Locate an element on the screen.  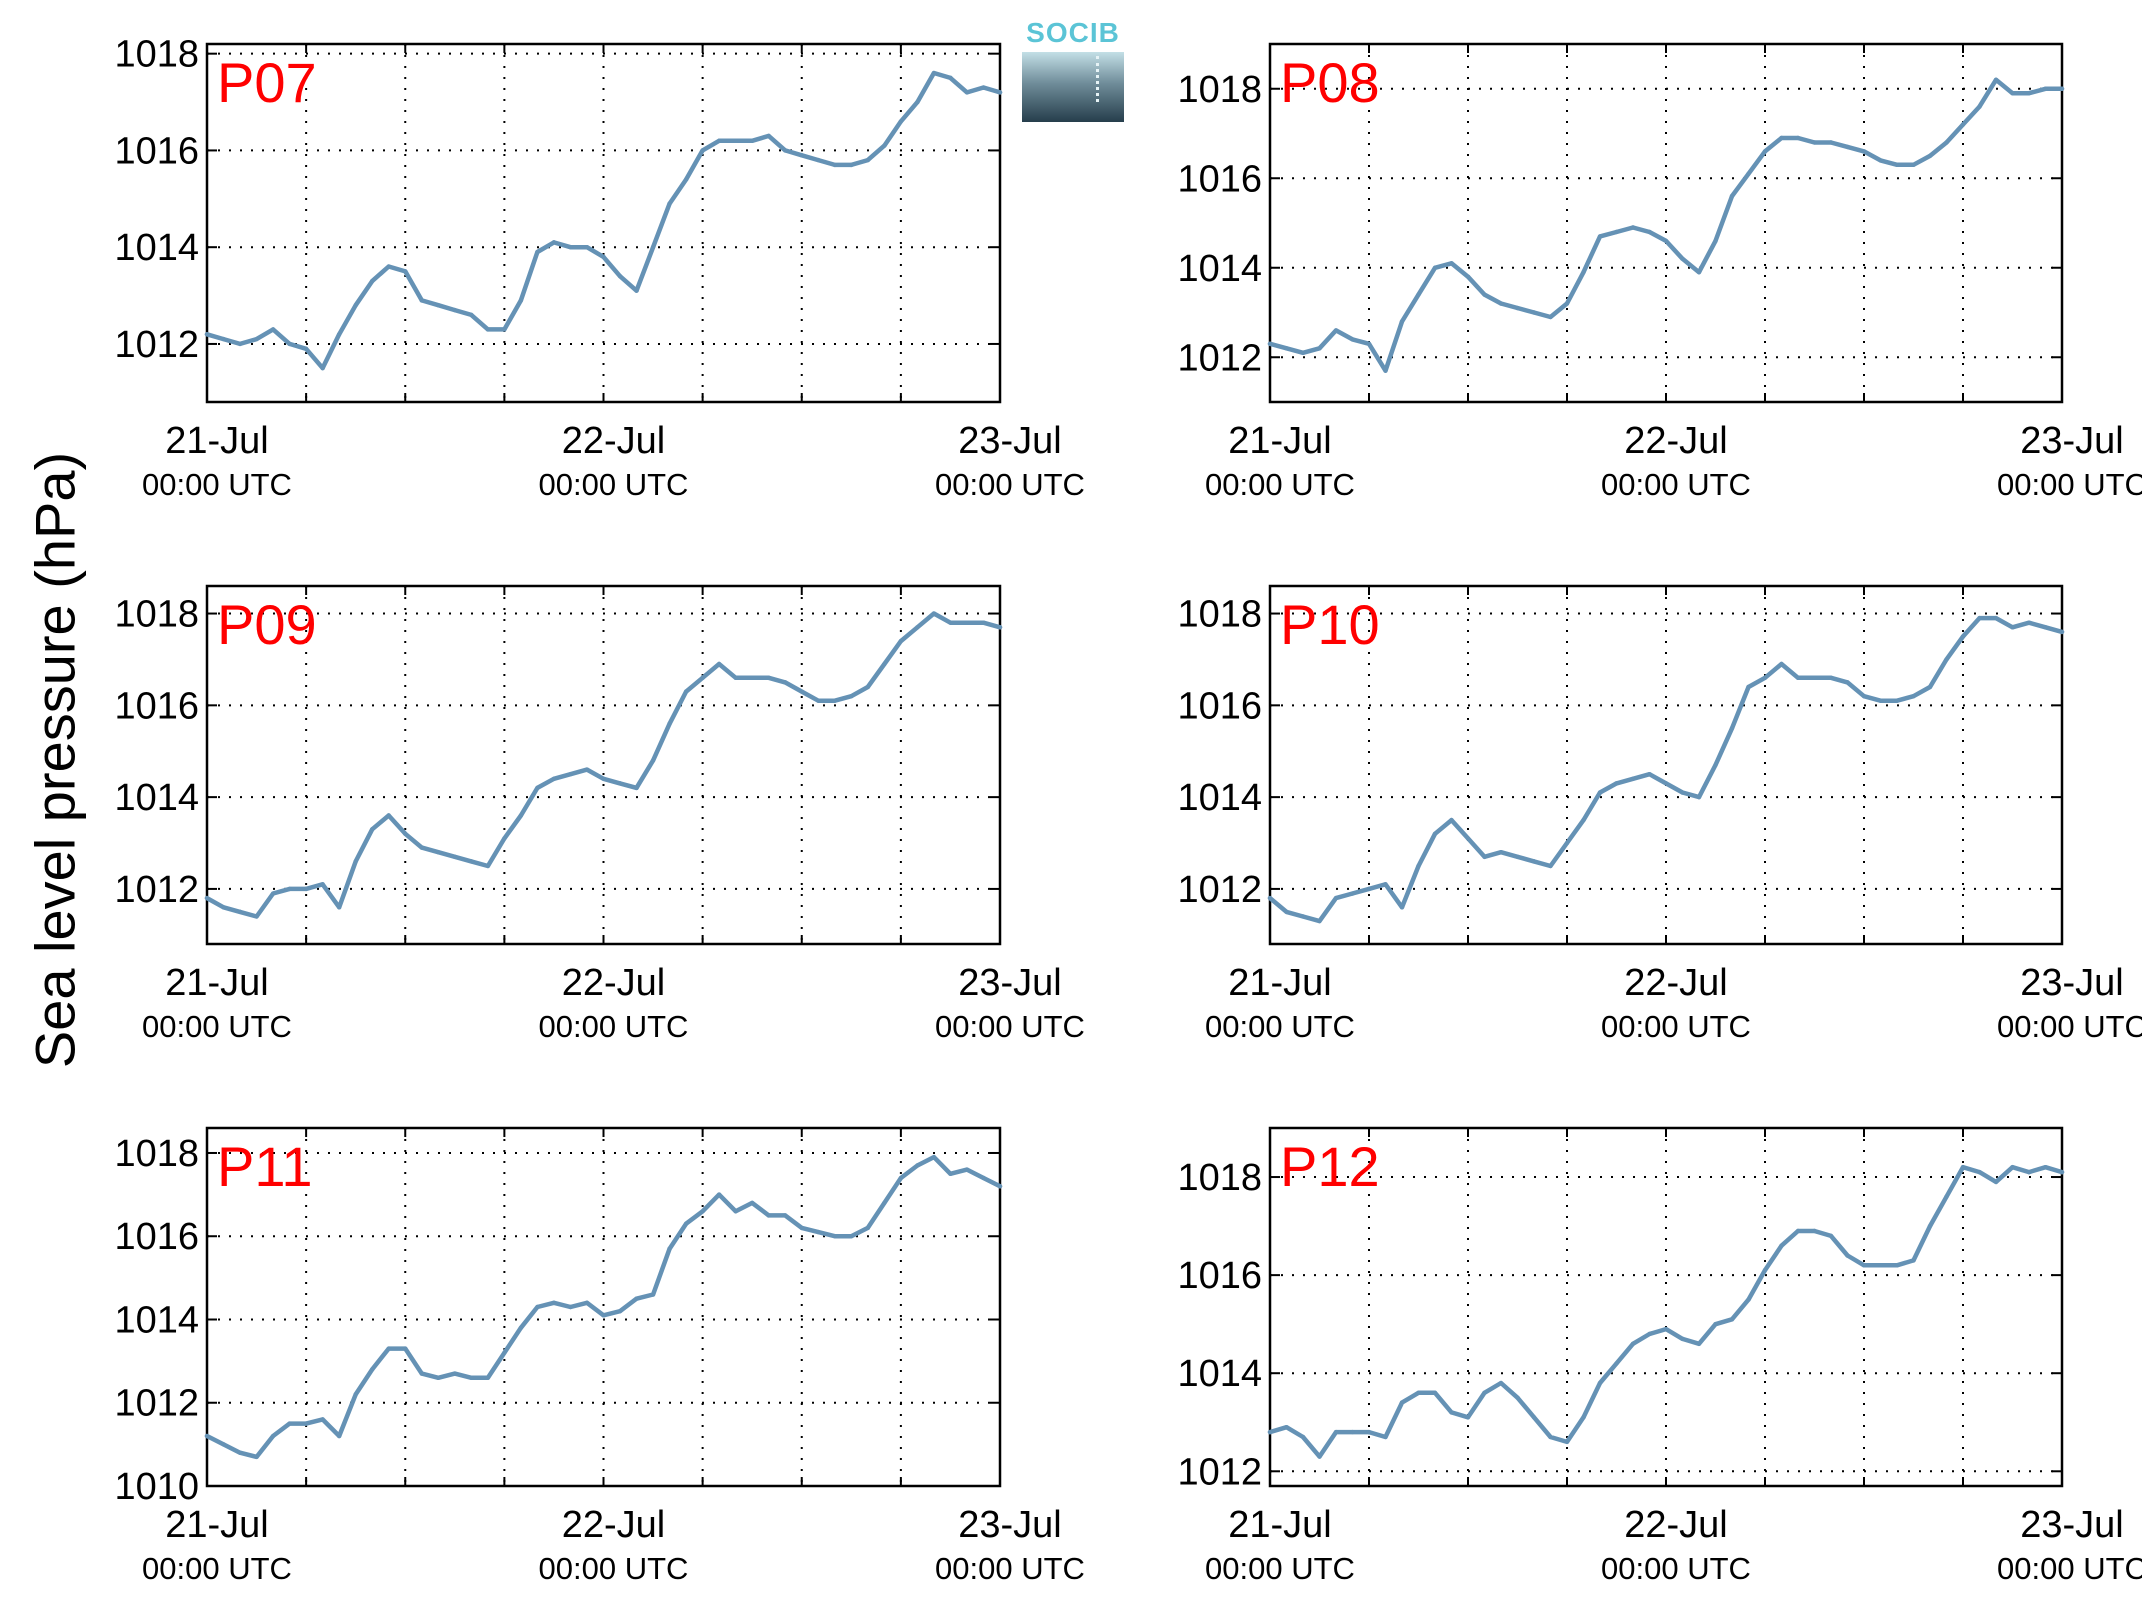
y-tick-label: 1014 is located at coordinates (1219, 1374).